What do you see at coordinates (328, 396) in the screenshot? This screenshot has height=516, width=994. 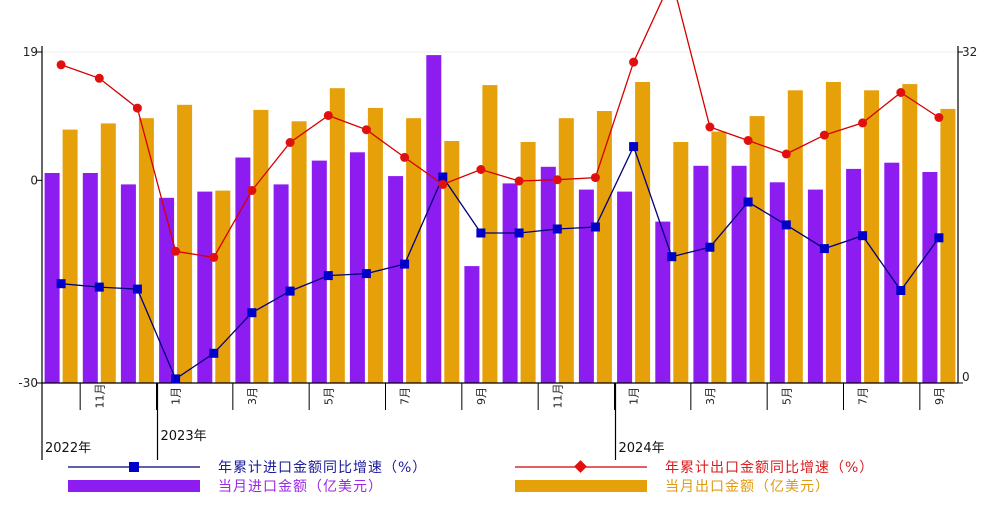 I see `x-tick-label-7: 5月` at bounding box center [328, 396].